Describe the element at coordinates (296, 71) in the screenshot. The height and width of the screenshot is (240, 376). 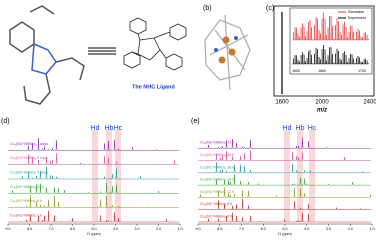
I see `inset-tick-label: 1650` at that location.